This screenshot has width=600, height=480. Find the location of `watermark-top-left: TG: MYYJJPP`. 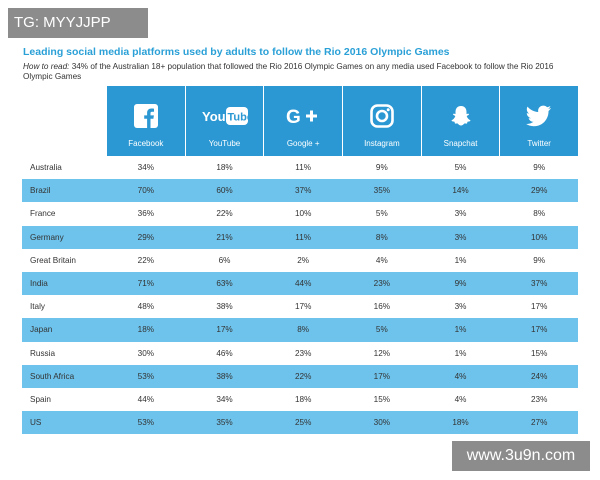

watermark-top-left: TG: MYYJJPP is located at coordinates (78, 23).